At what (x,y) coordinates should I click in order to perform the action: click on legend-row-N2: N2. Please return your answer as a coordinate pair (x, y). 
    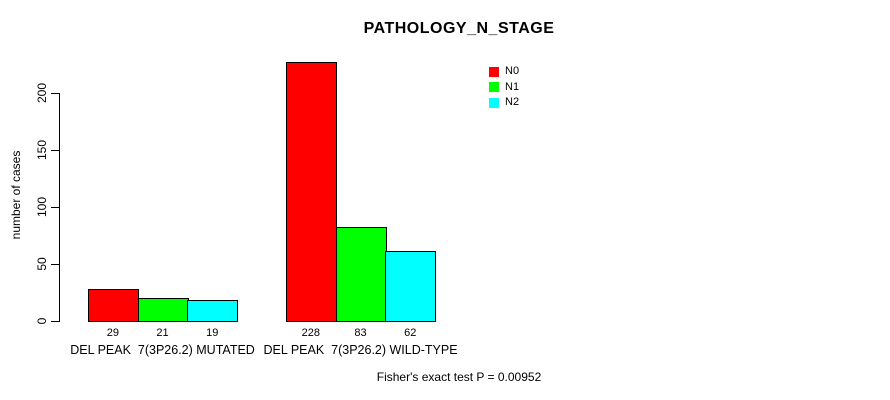
    Looking at the image, I should click on (504, 103).